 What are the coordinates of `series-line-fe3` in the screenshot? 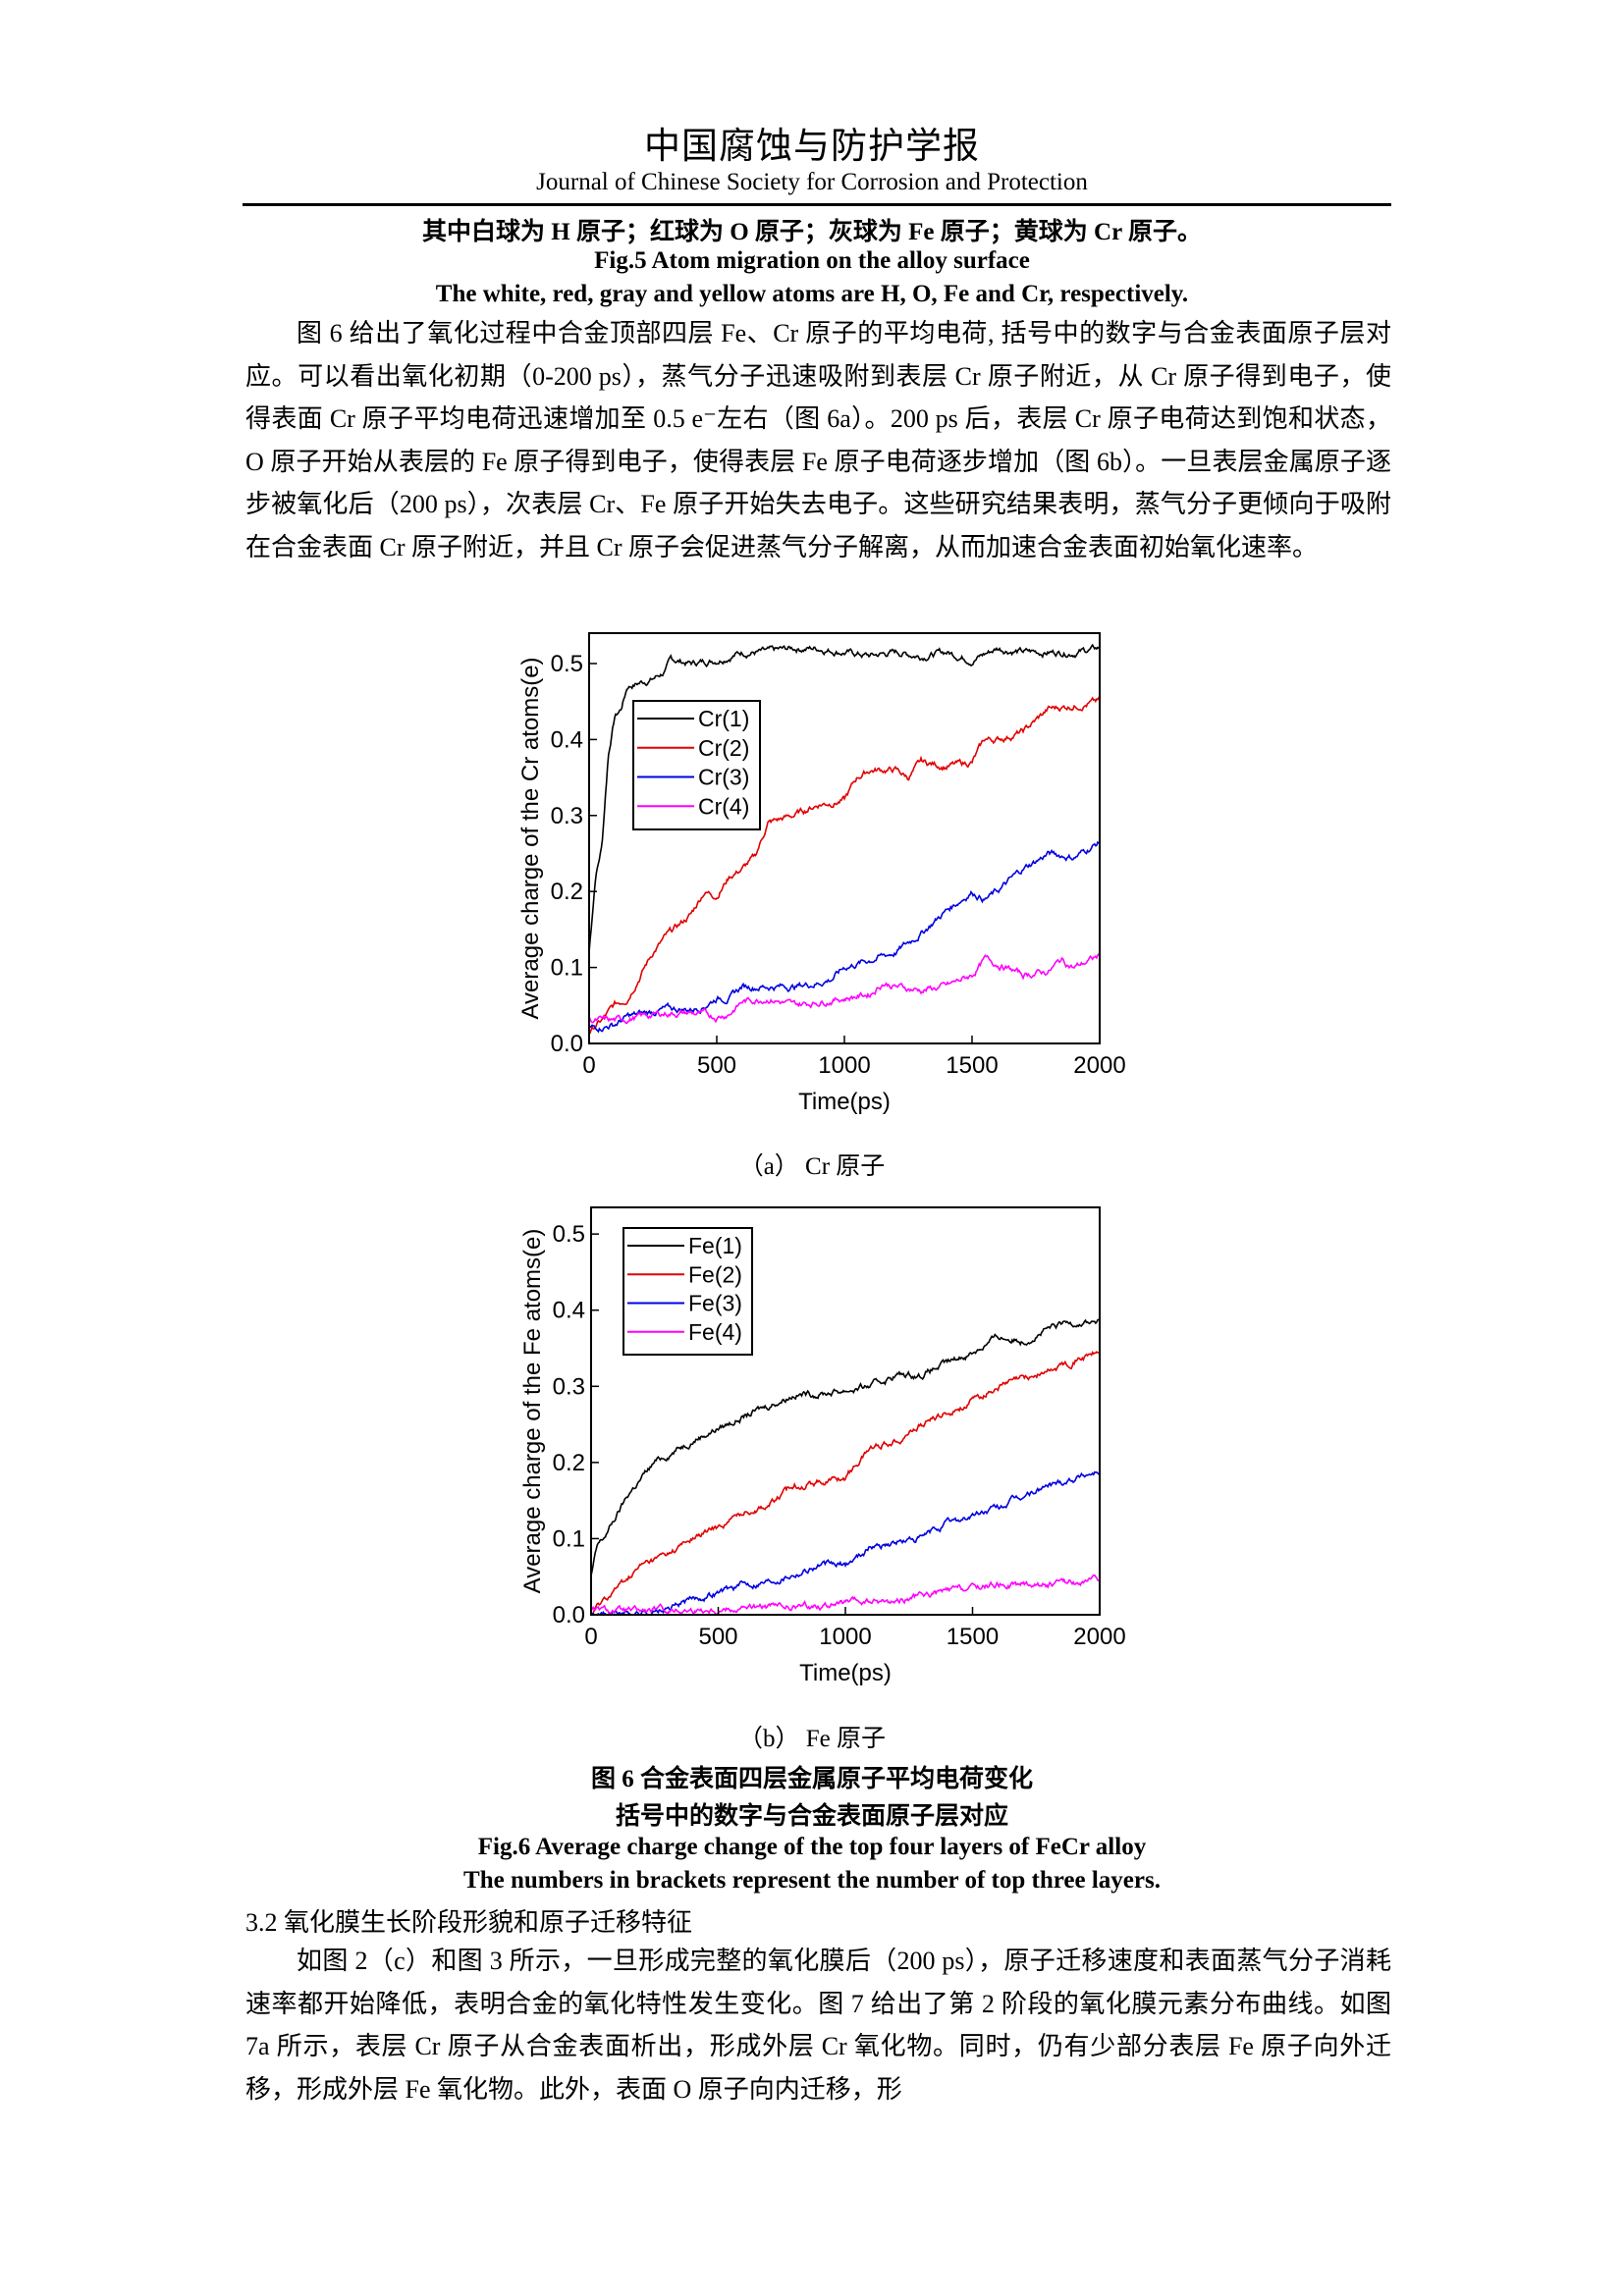 It's located at (845, 1544).